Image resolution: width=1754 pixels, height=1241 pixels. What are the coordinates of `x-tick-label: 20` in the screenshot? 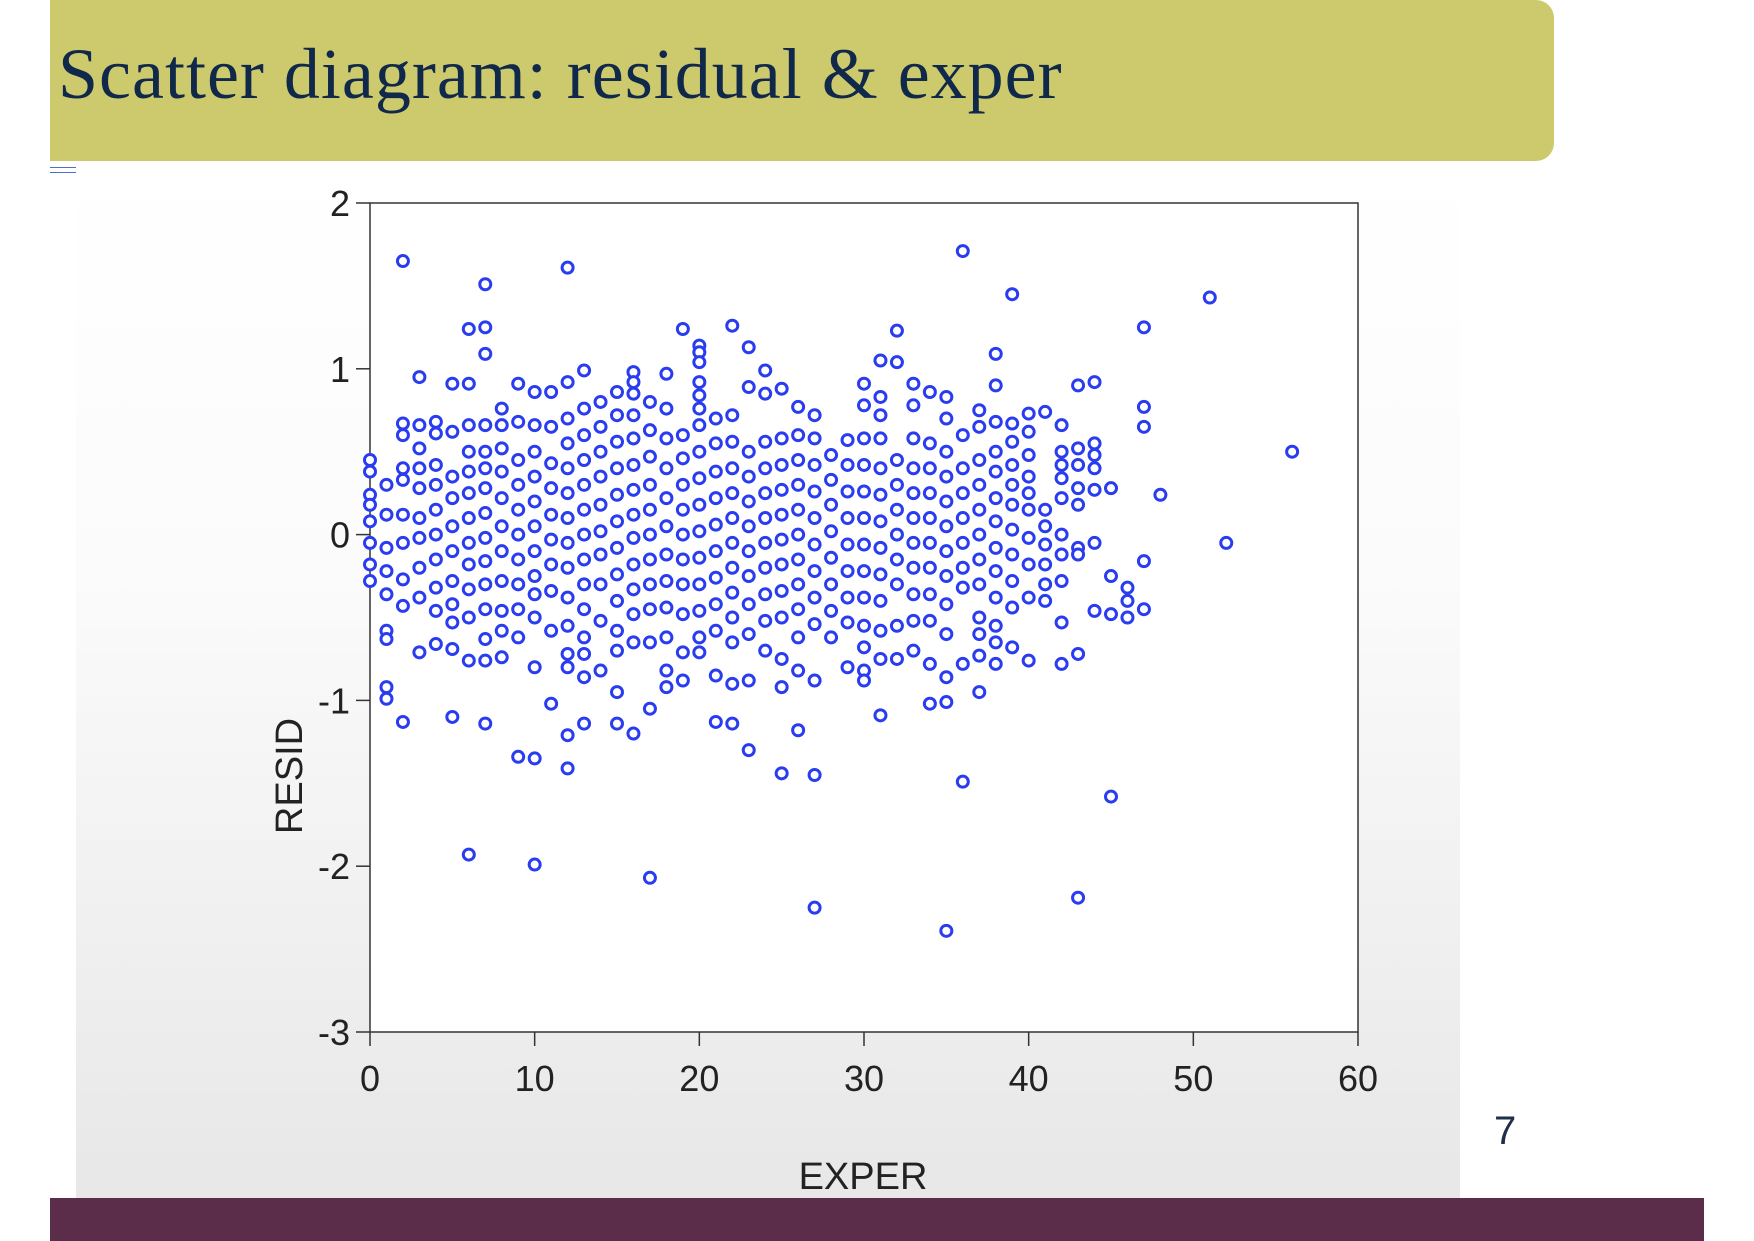 It's located at (699, 1078).